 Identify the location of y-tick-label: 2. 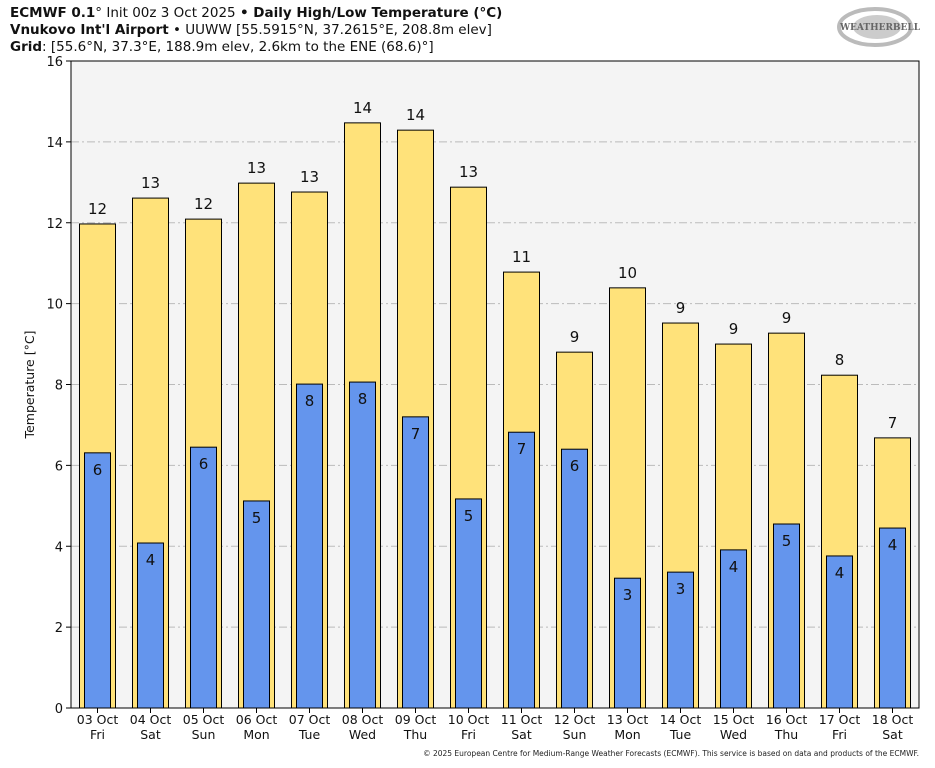
(59, 628).